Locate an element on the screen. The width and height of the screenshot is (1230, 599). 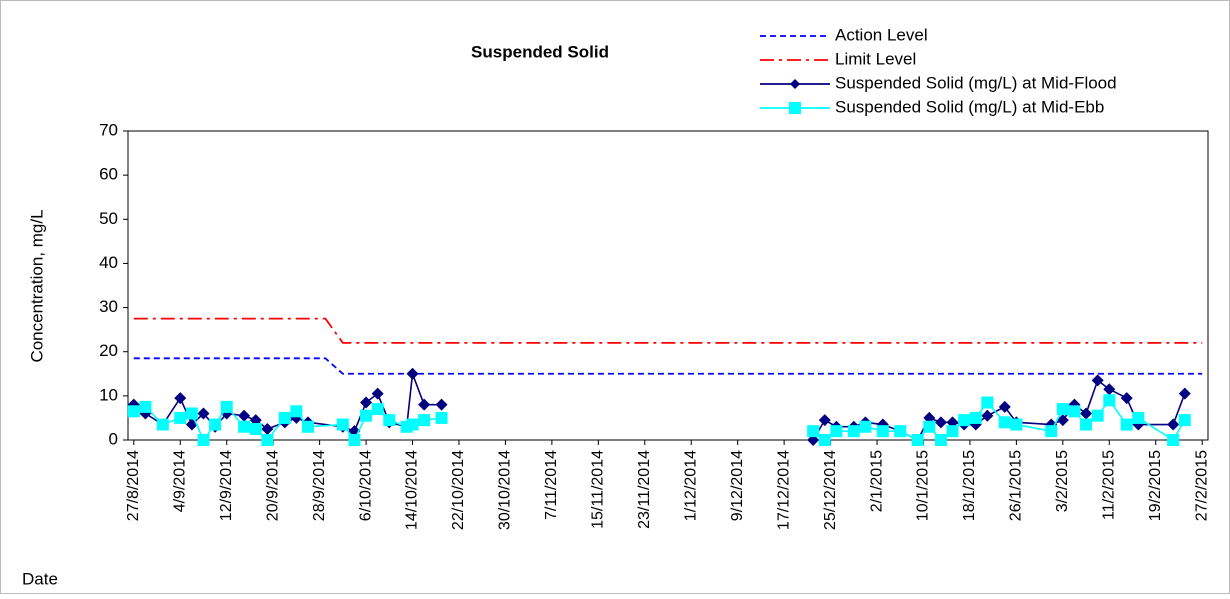
x-tick-label: 22/10/2014 is located at coordinates (458, 490).